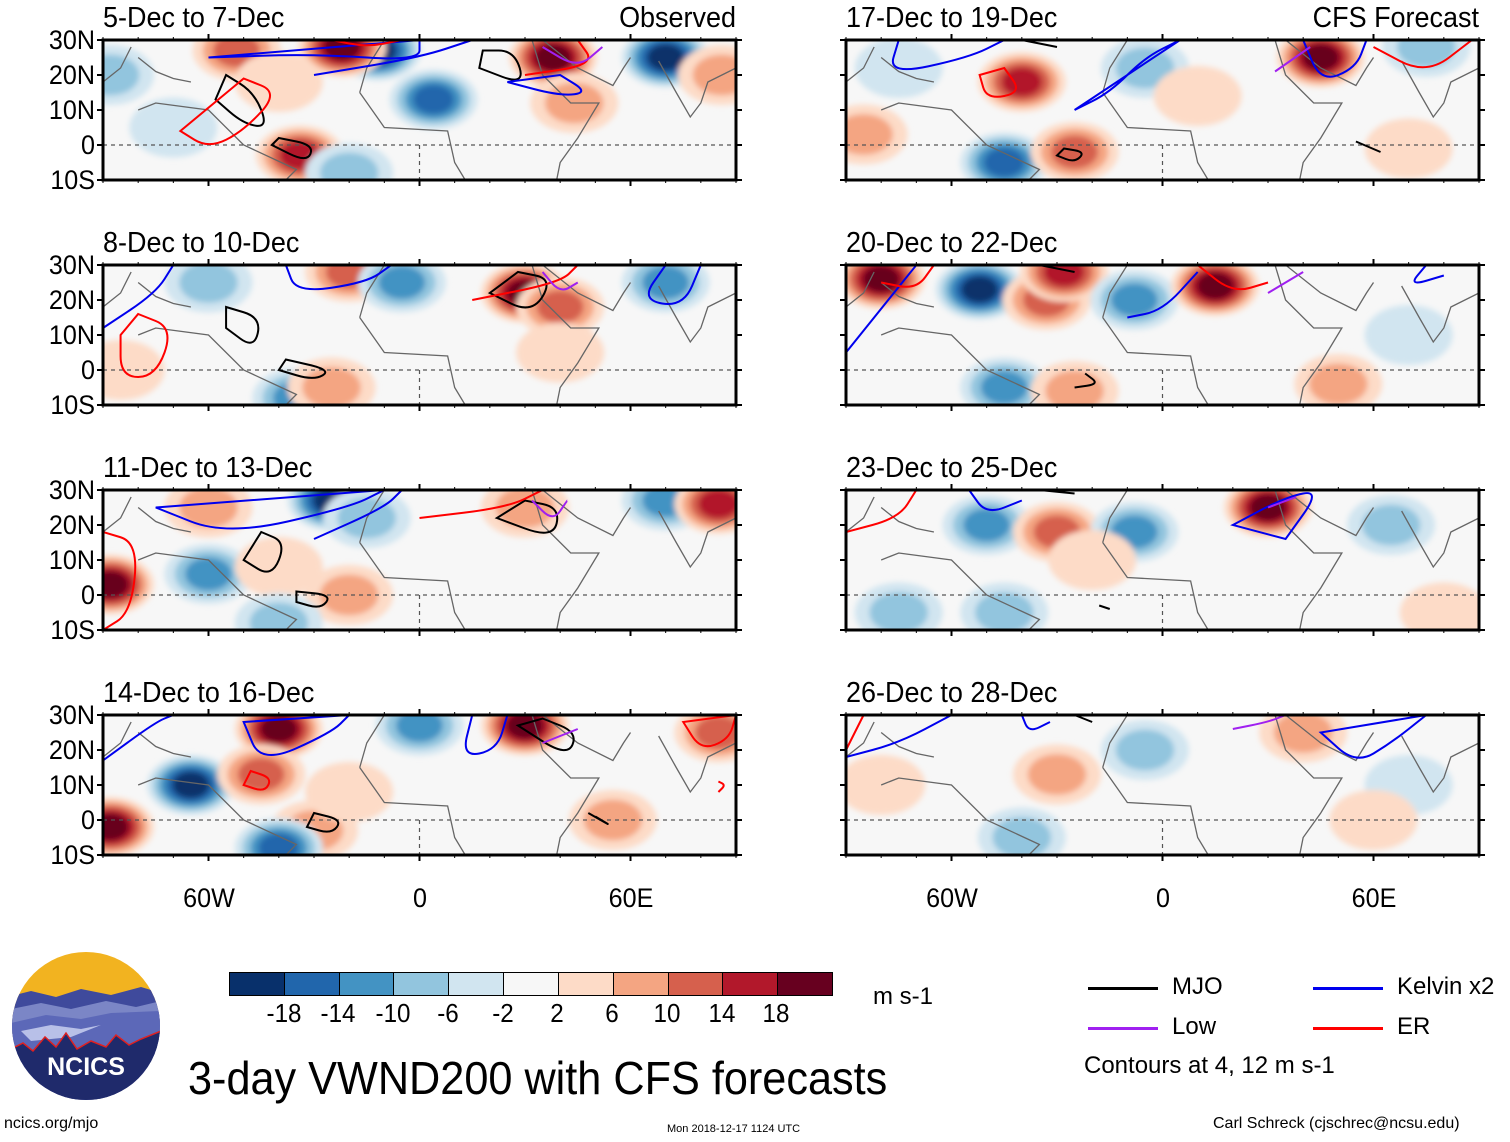  I want to click on panel-period-title: 26-Dec to 28-Dec, so click(952, 693).